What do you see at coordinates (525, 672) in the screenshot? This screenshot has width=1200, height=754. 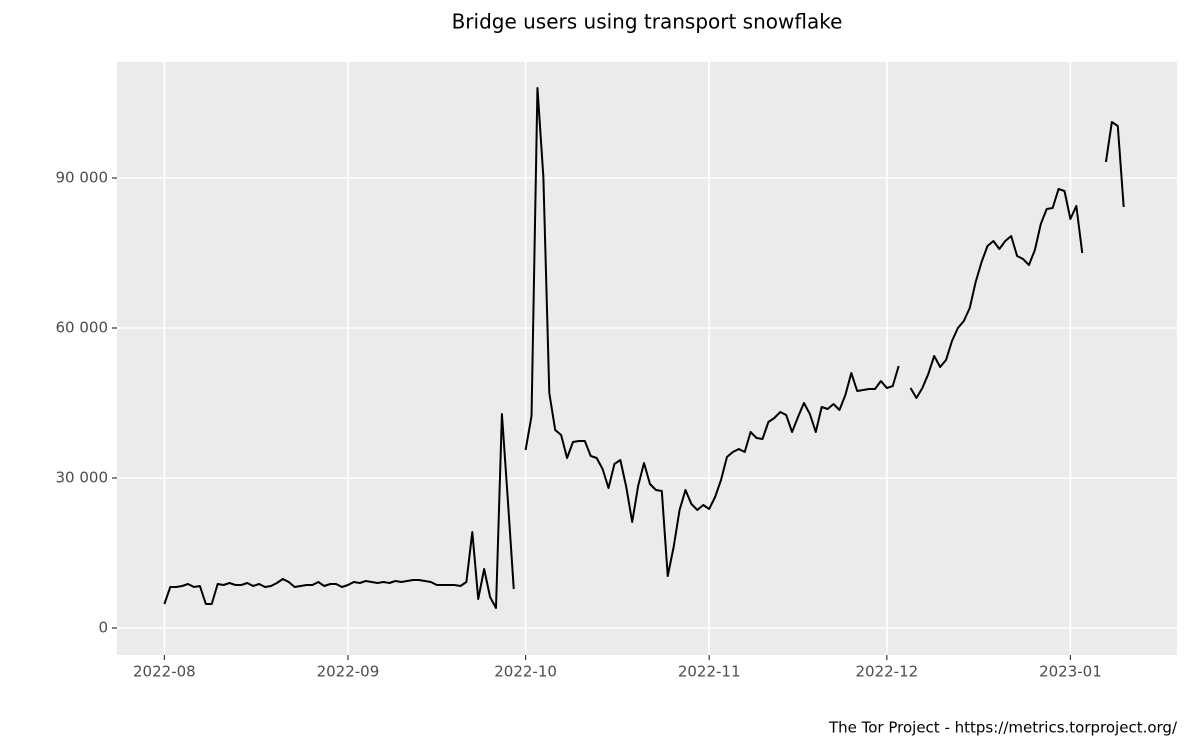 I see `x-tick-label: 2022-10` at bounding box center [525, 672].